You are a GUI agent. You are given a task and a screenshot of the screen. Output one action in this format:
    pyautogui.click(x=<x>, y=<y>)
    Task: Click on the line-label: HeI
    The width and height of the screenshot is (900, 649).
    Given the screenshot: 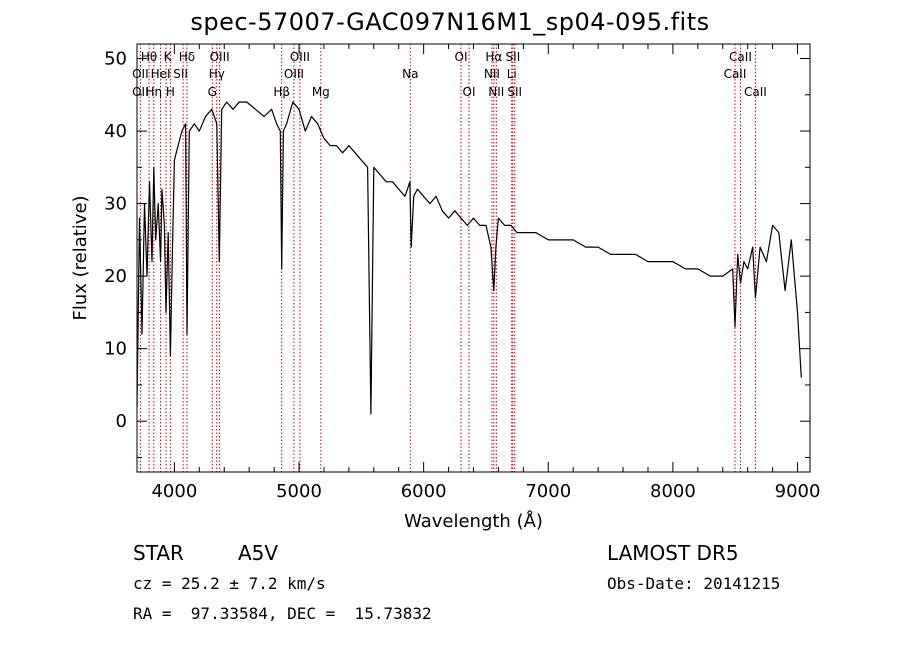 What is the action you would take?
    pyautogui.click(x=161, y=74)
    